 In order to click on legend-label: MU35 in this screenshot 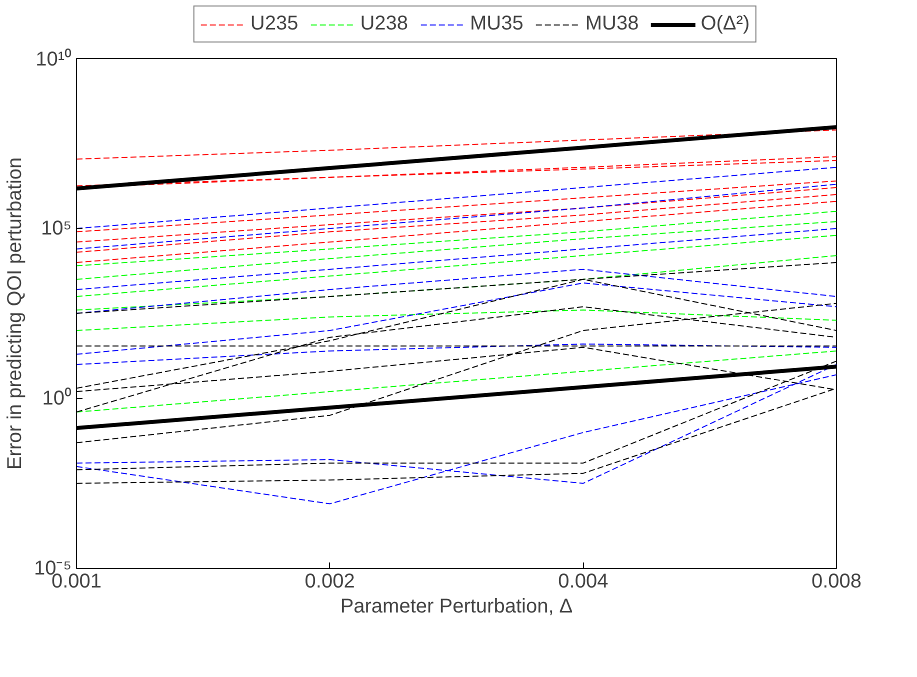, I will do `click(497, 24)`.